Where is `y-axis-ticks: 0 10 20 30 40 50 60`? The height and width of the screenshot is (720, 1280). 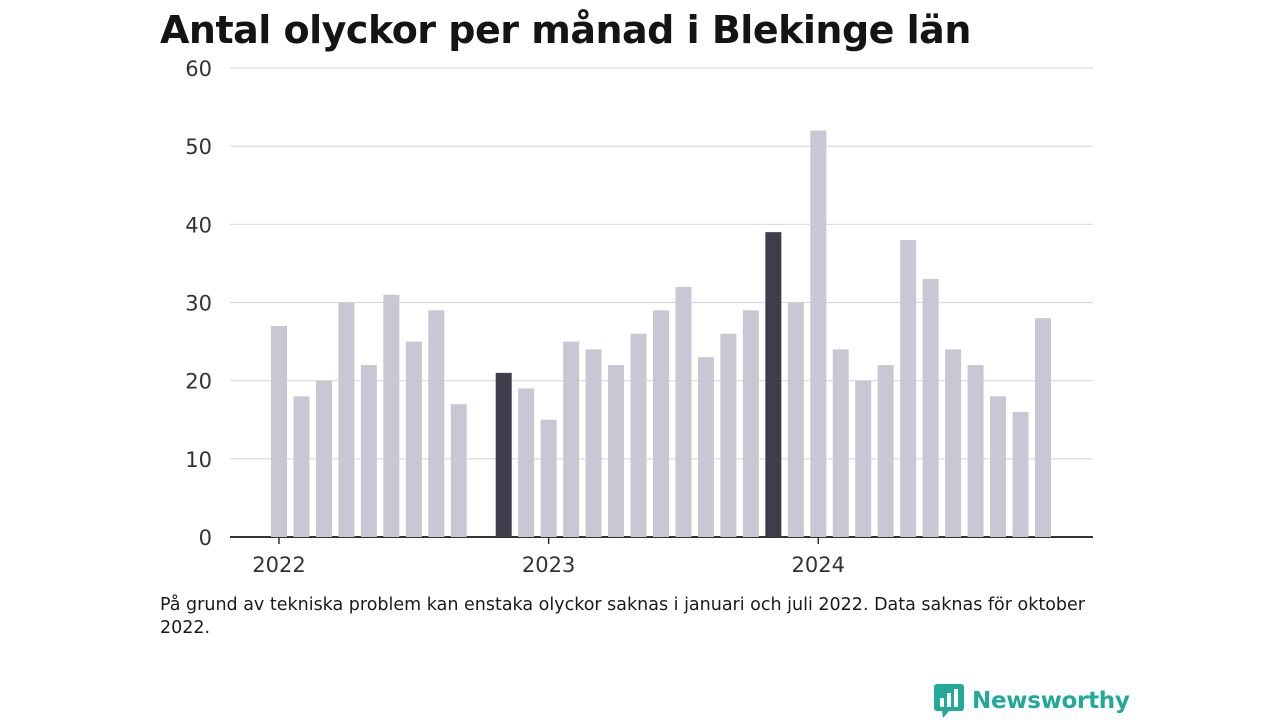 y-axis-ticks: 0 10 20 30 40 50 60 is located at coordinates (198, 303).